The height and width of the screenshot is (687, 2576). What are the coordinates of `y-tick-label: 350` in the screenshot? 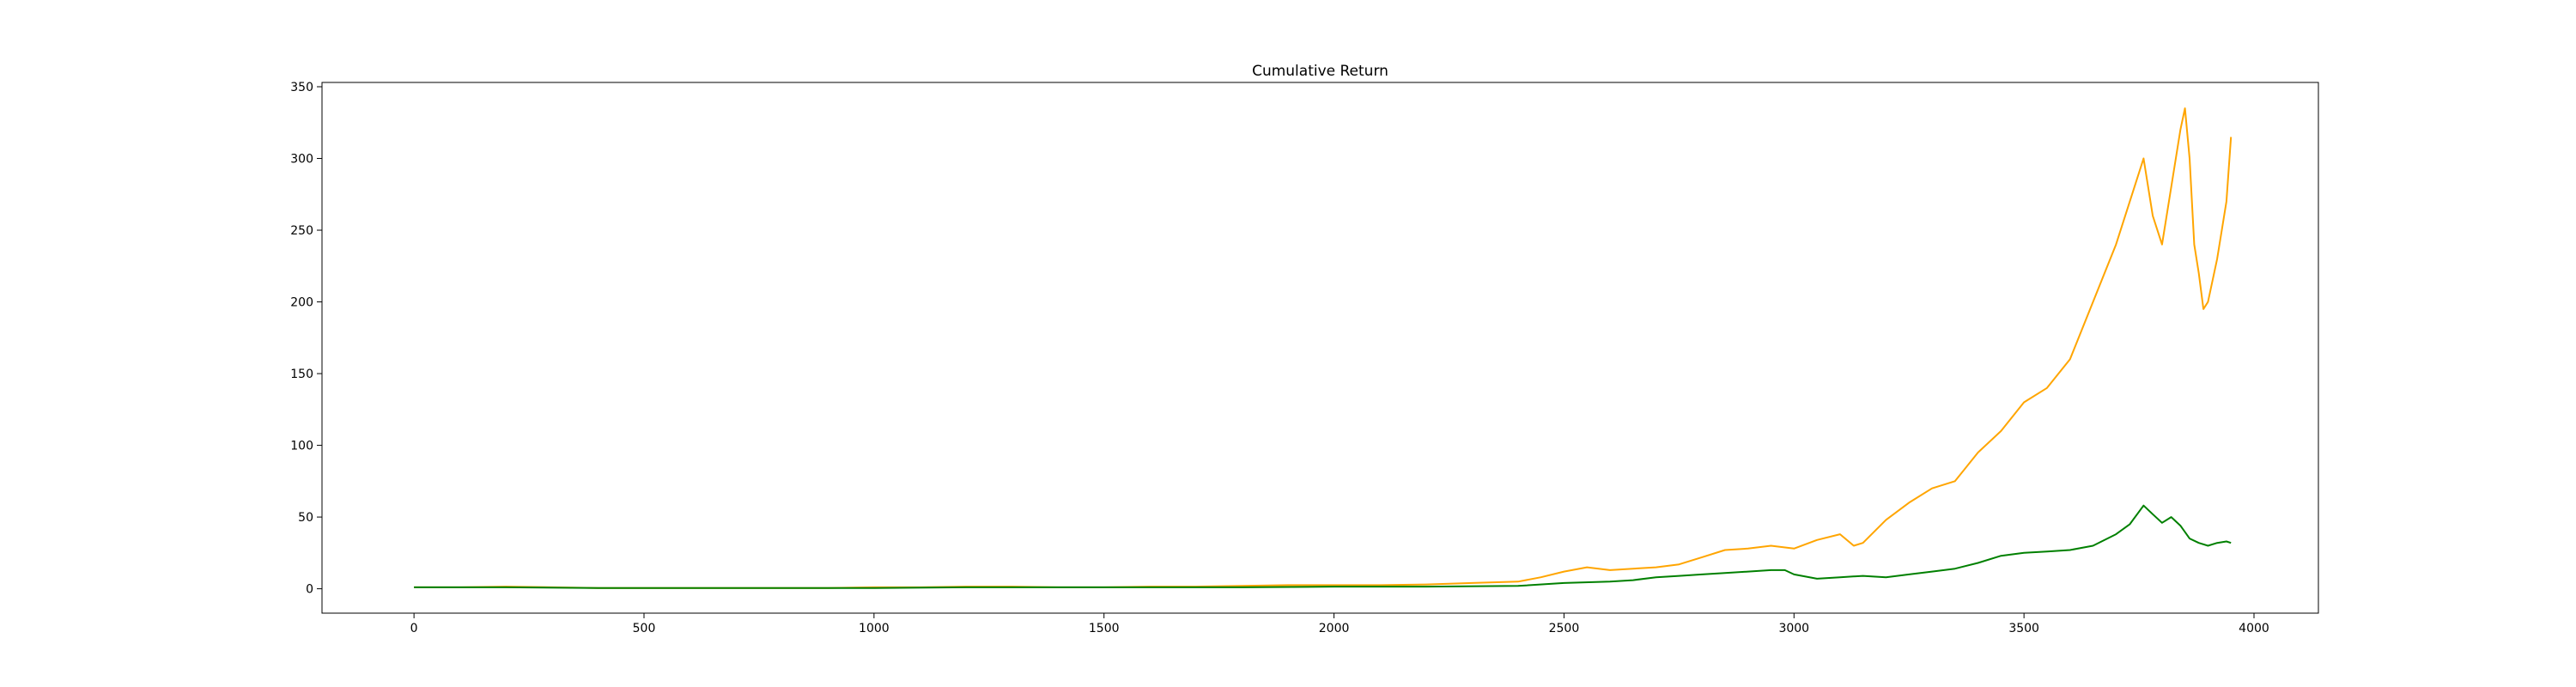 It's located at (301, 87).